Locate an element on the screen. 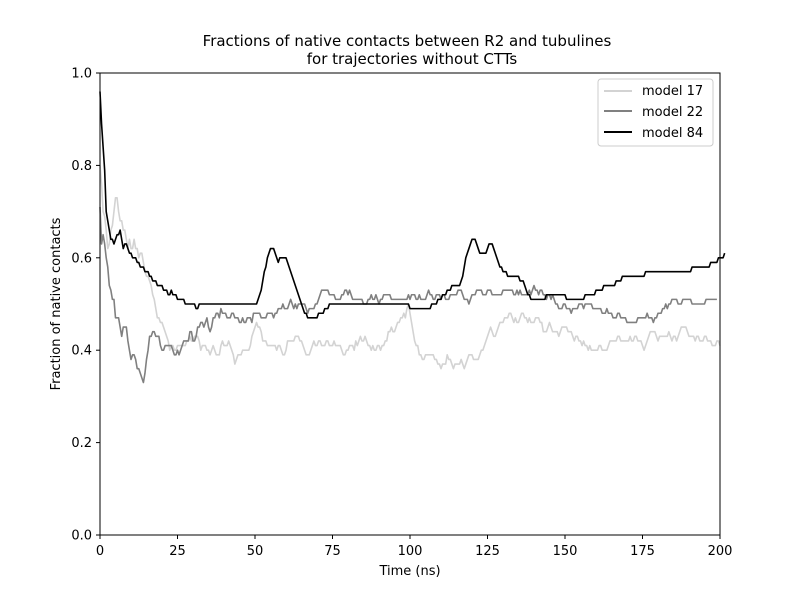 The height and width of the screenshot is (600, 800). y-axis-label: Fraction of native contacts is located at coordinates (56, 303).